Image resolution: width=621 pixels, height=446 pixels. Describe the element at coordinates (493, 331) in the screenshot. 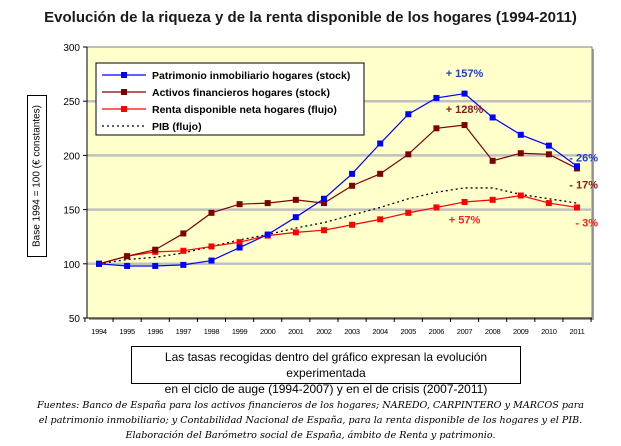

I see `x-tick-label: 2008` at that location.